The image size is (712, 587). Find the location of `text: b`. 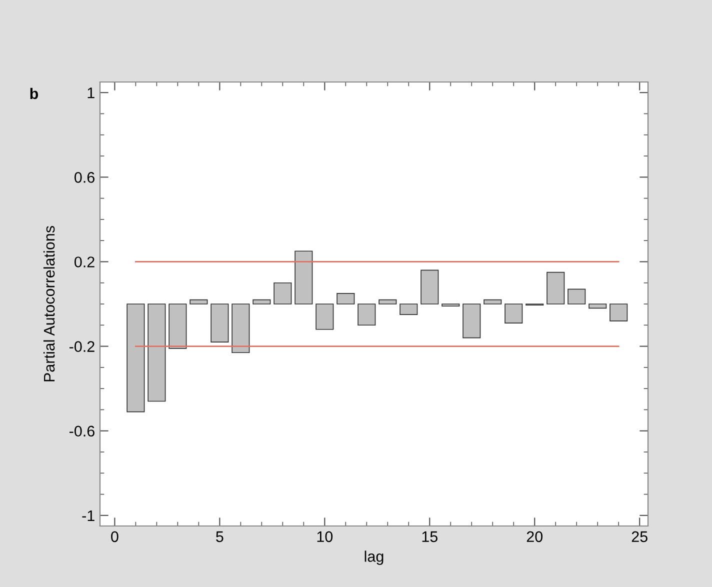

text: b is located at coordinates (34, 94).